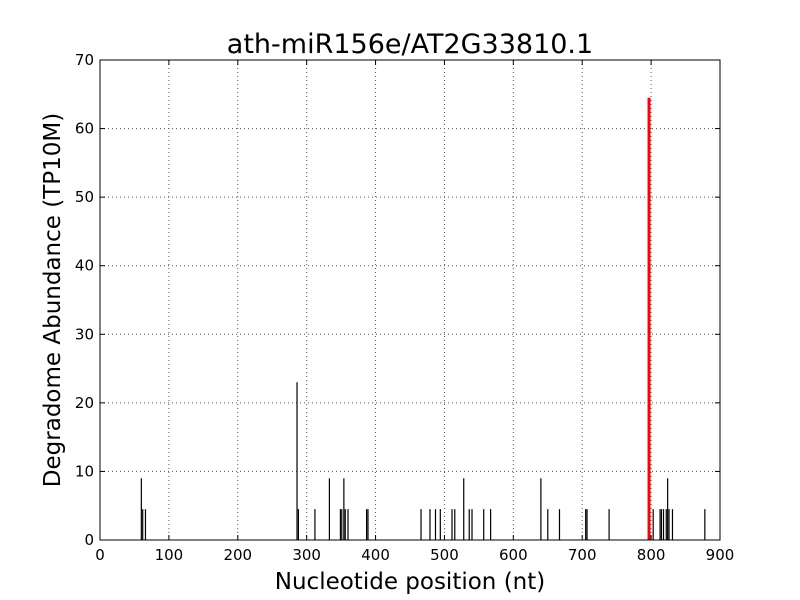 The height and width of the screenshot is (600, 800). I want to click on x-tick-label: 600, so click(513, 555).